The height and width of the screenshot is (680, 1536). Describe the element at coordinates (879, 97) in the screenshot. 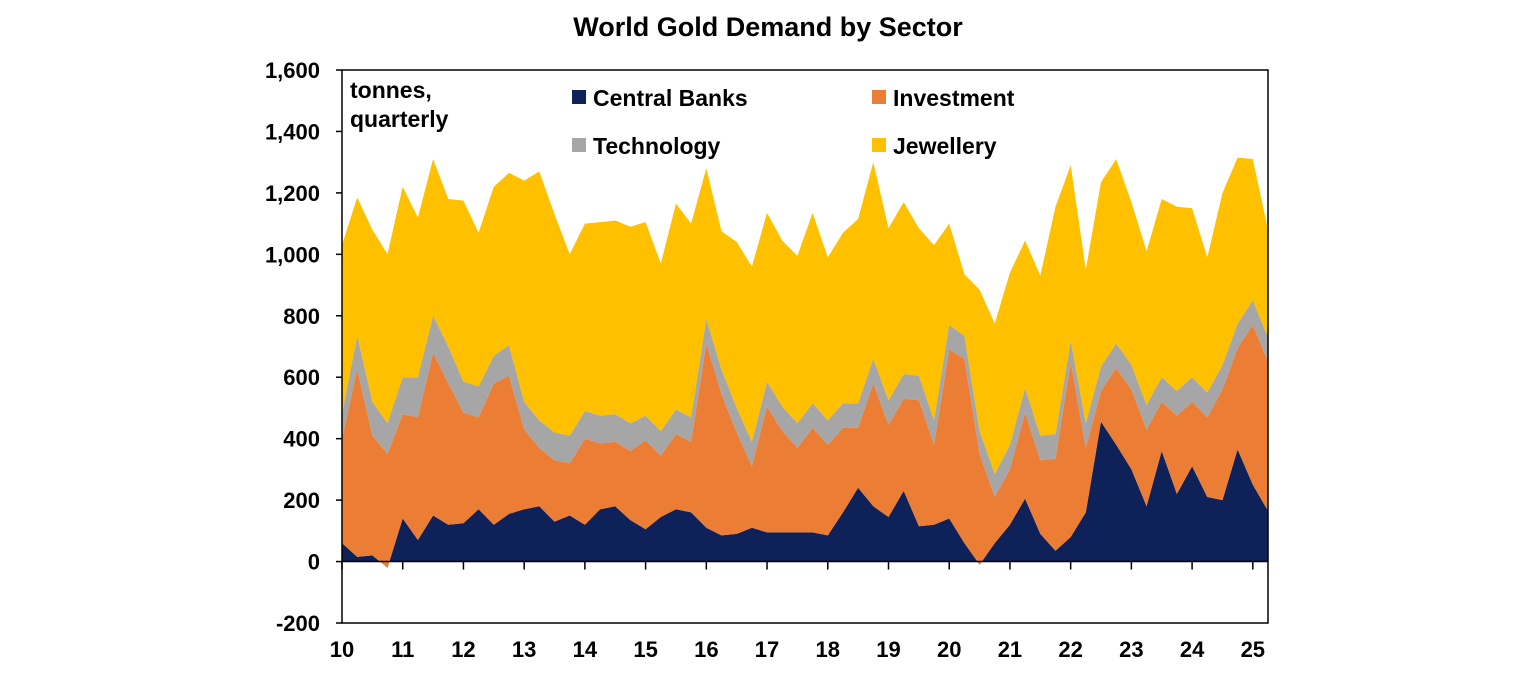

I see `legend-swatch-investment` at that location.